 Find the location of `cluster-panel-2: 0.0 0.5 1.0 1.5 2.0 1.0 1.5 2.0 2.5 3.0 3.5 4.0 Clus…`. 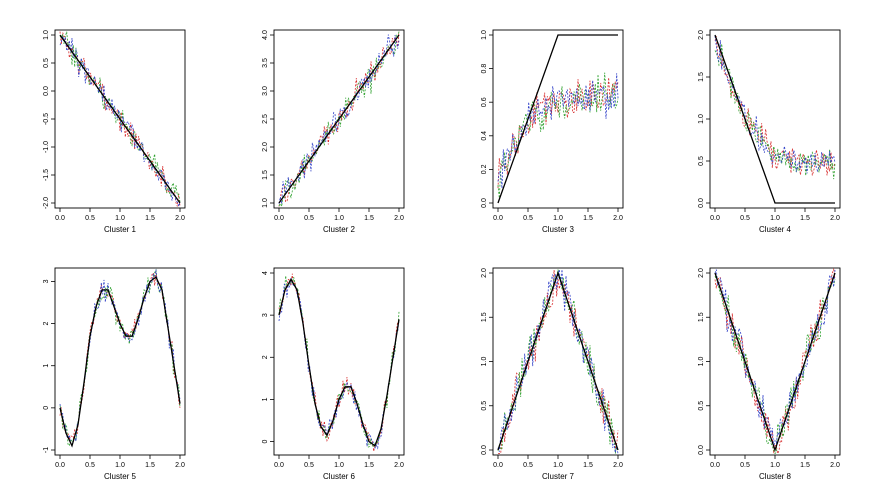

cluster-panel-2: 0.0 0.5 1.0 1.5 2.0 1.0 1.5 2.0 2.5 3.0 3.5 4.0 Clus… is located at coordinates (333, 131).